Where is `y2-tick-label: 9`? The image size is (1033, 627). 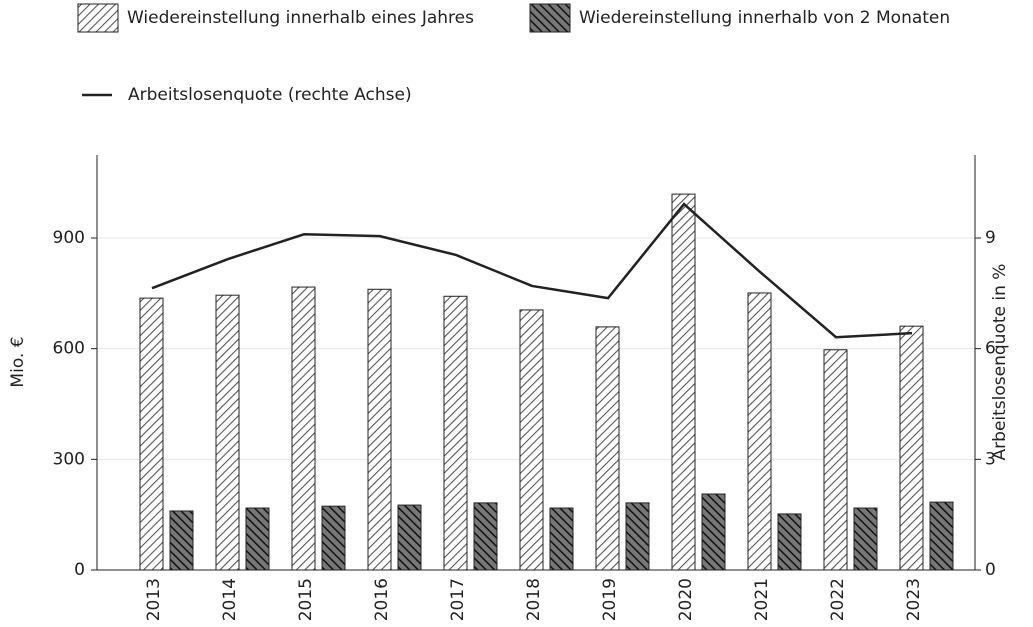 y2-tick-label: 9 is located at coordinates (990, 238).